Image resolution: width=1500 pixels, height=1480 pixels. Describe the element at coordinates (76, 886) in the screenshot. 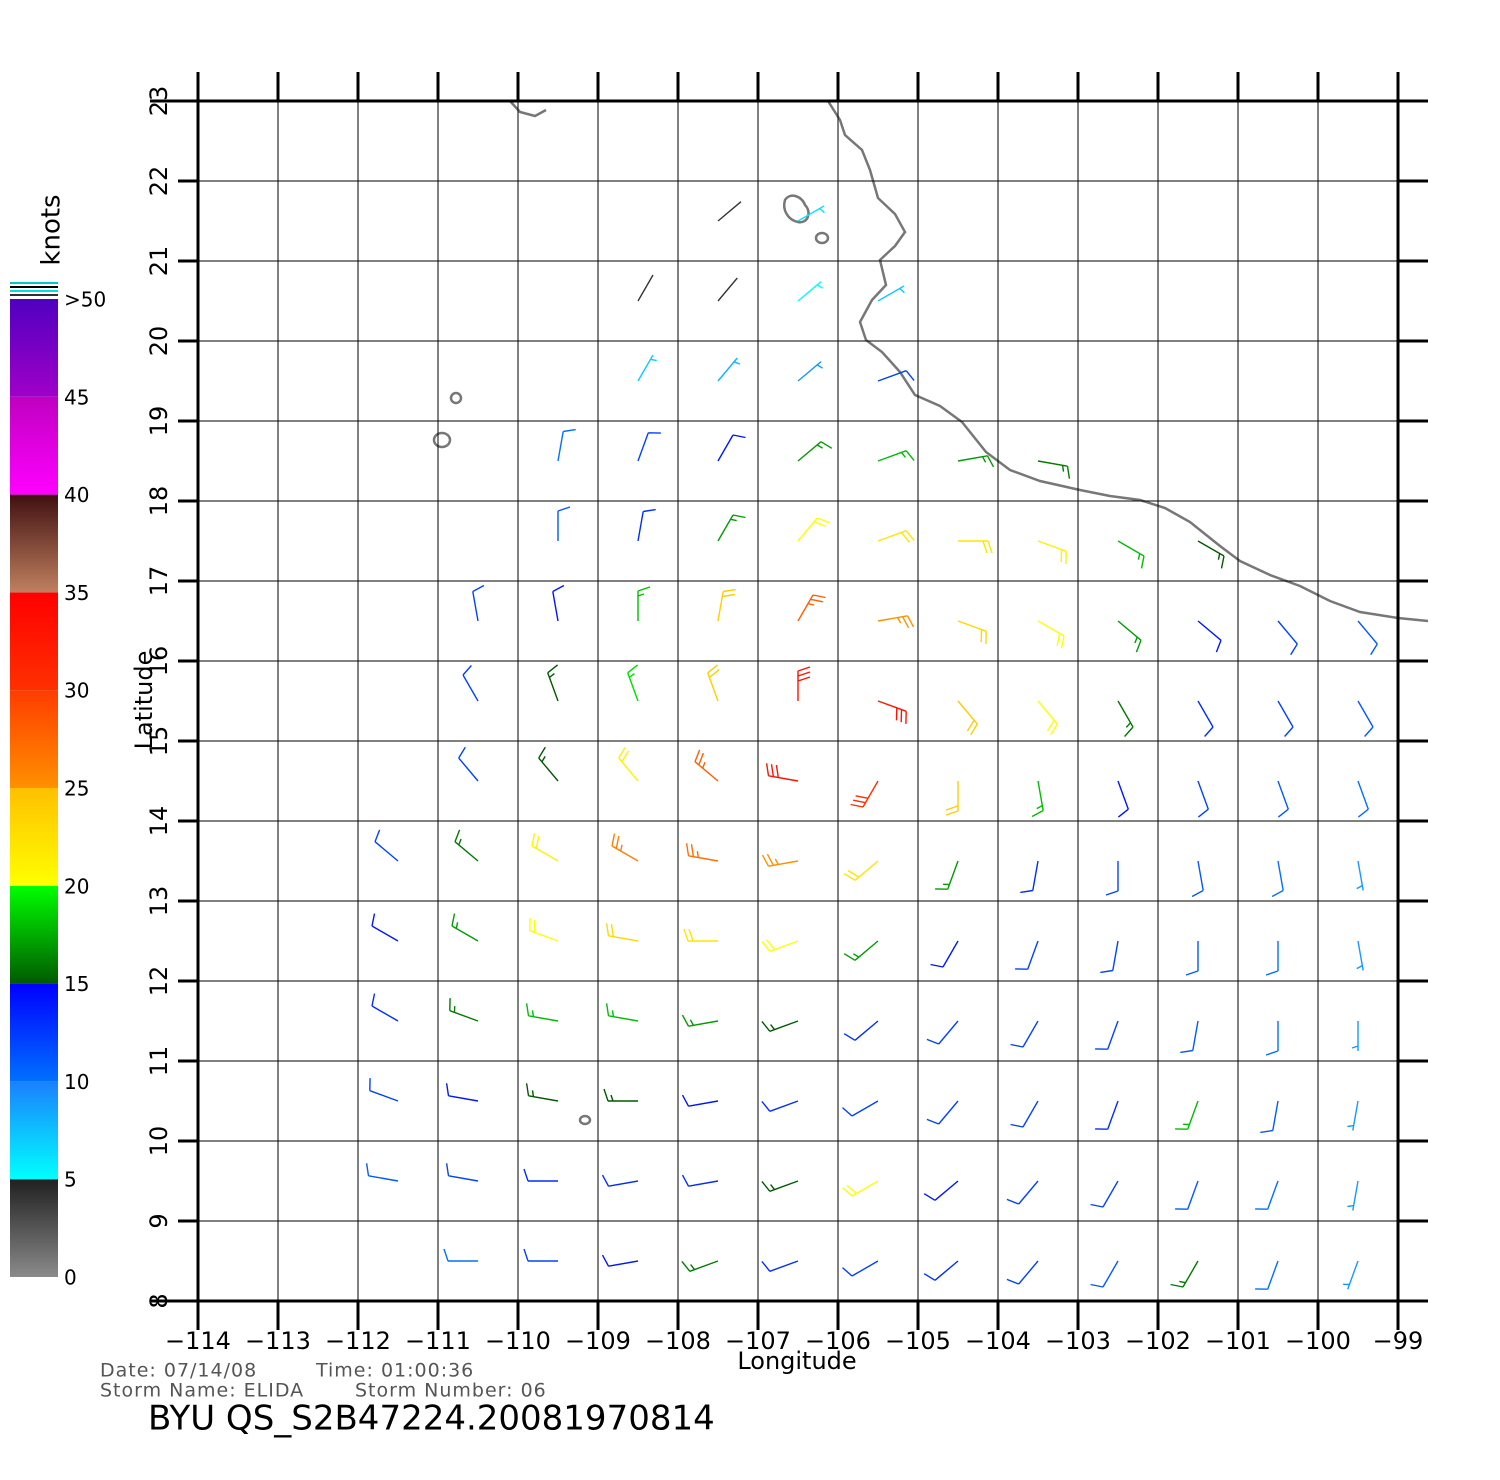

I see `colorbar-tick-label: 20` at that location.